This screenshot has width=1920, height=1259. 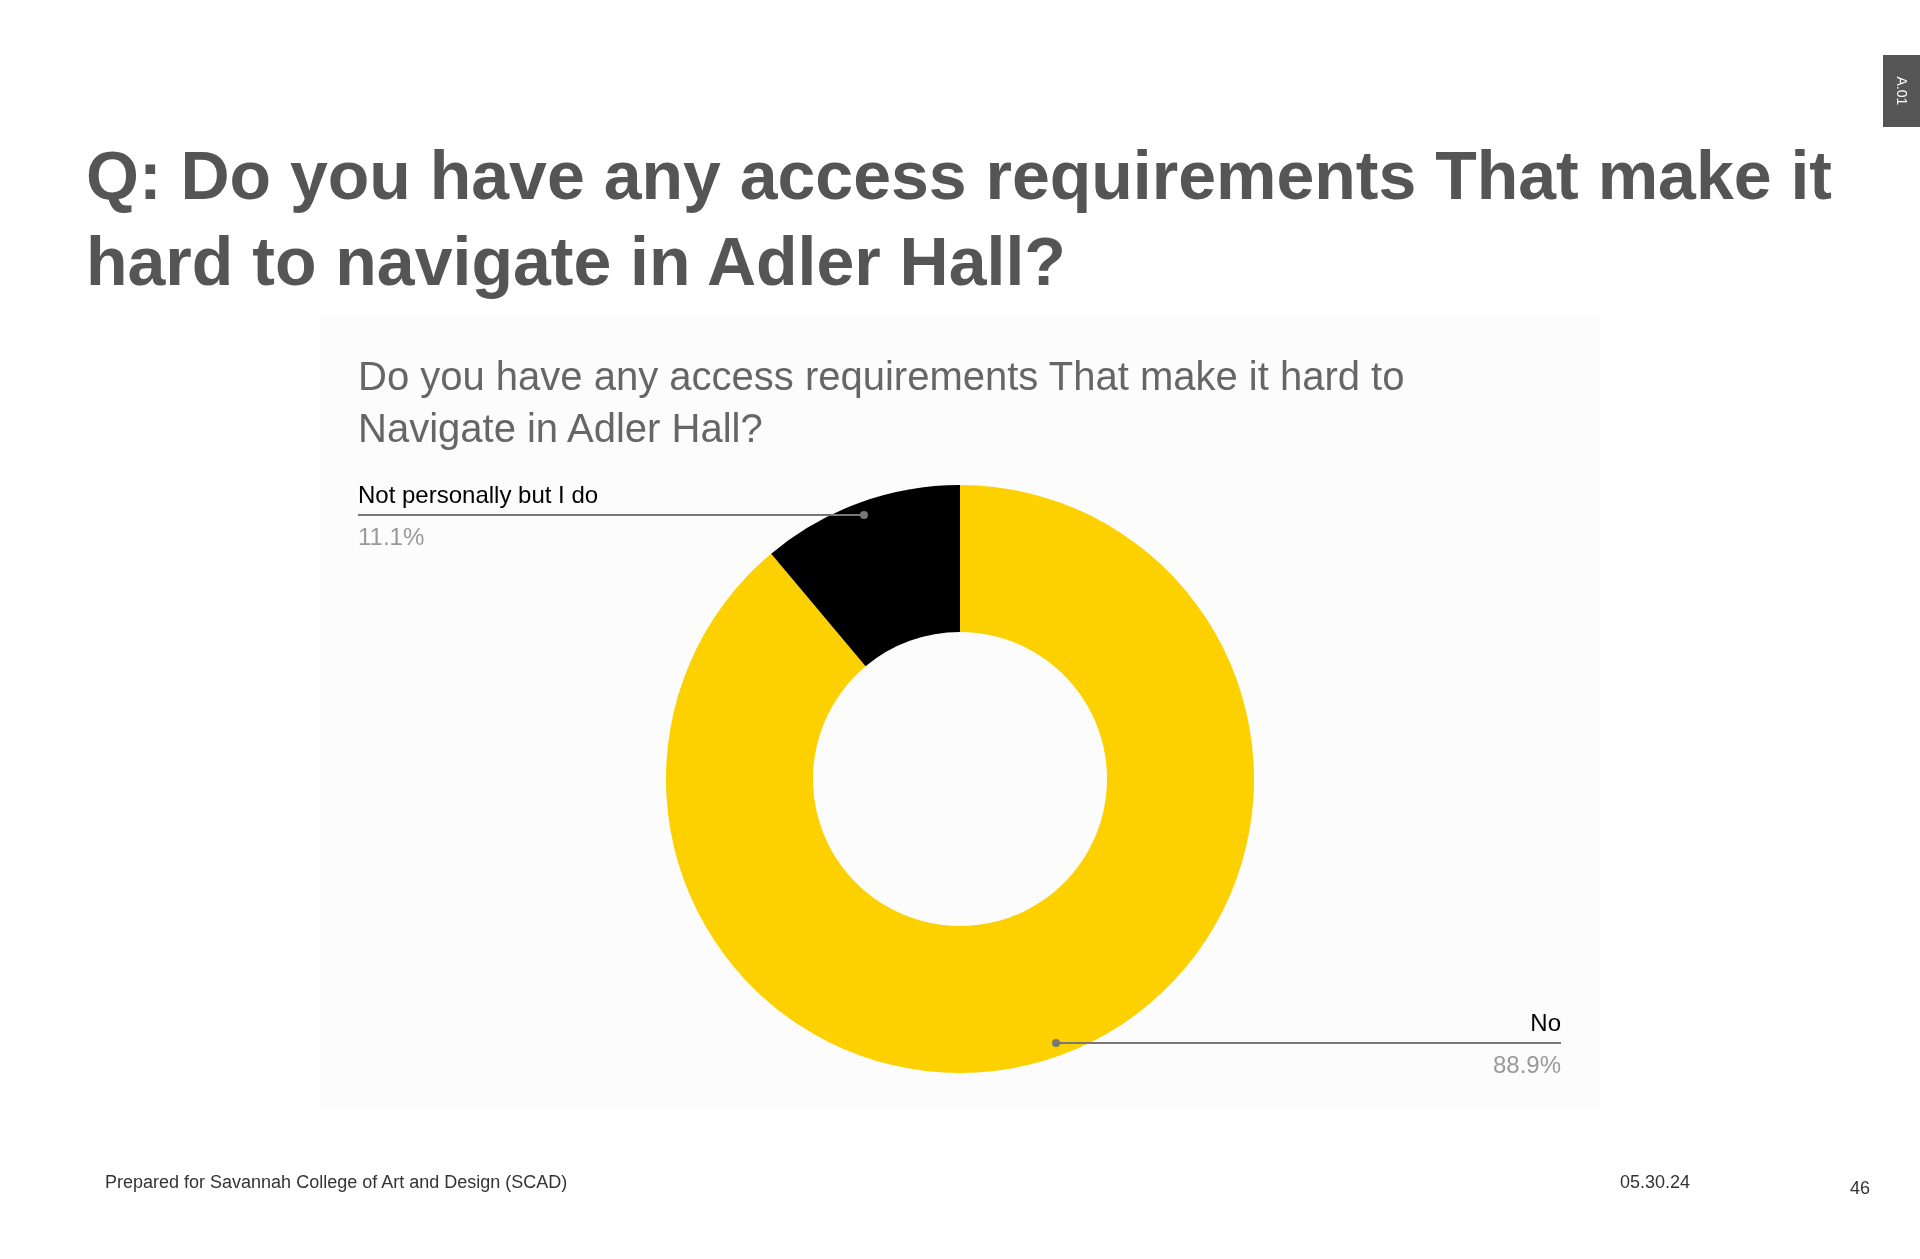 I want to click on data-label: 11.1%, so click(x=391, y=536).